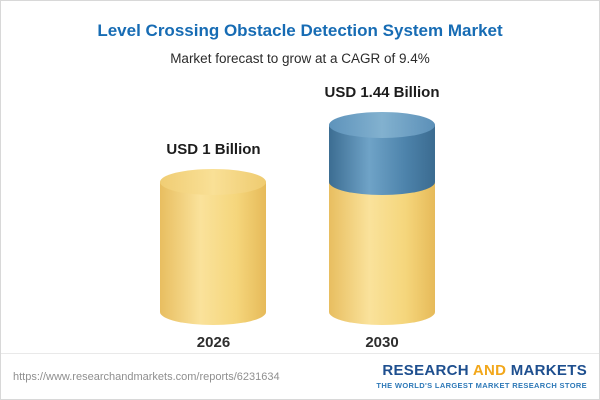 This screenshot has height=400, width=600. What do you see at coordinates (382, 153) in the screenshot?
I see `bar-2030-growth-body` at bounding box center [382, 153].